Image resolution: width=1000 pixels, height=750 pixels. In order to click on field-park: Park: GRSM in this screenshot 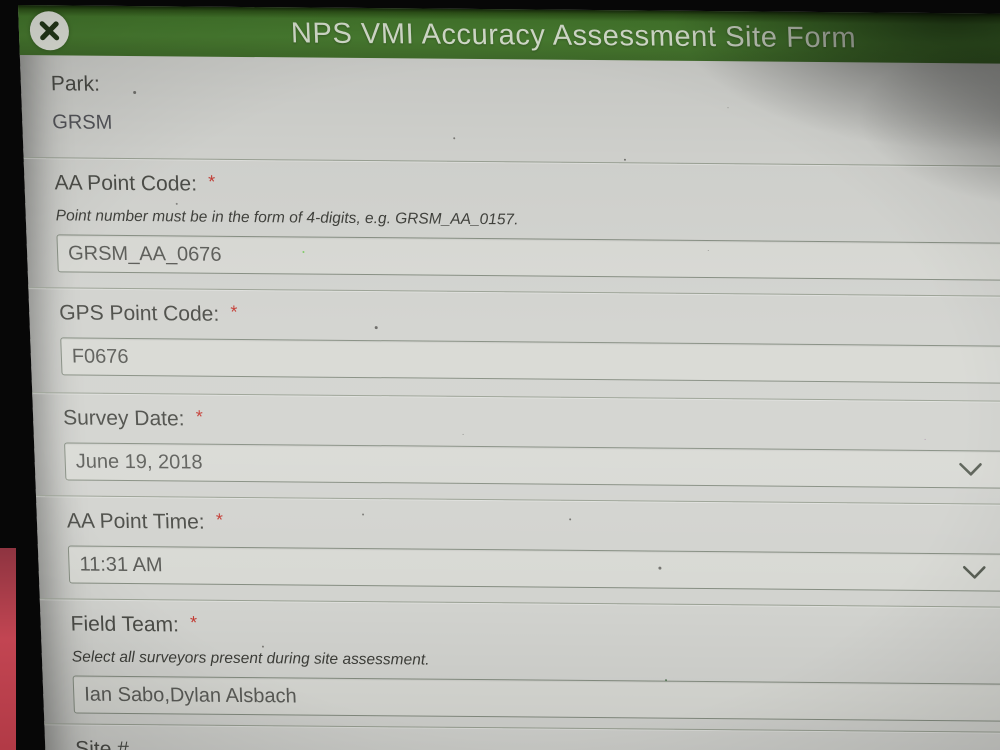, I will do `click(509, 111)`.